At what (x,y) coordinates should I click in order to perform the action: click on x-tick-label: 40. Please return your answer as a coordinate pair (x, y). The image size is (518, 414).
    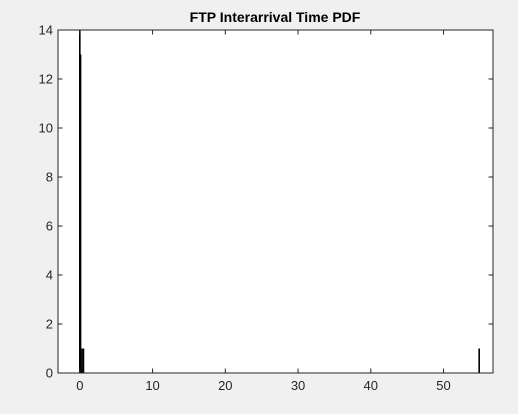
    Looking at the image, I should click on (371, 385).